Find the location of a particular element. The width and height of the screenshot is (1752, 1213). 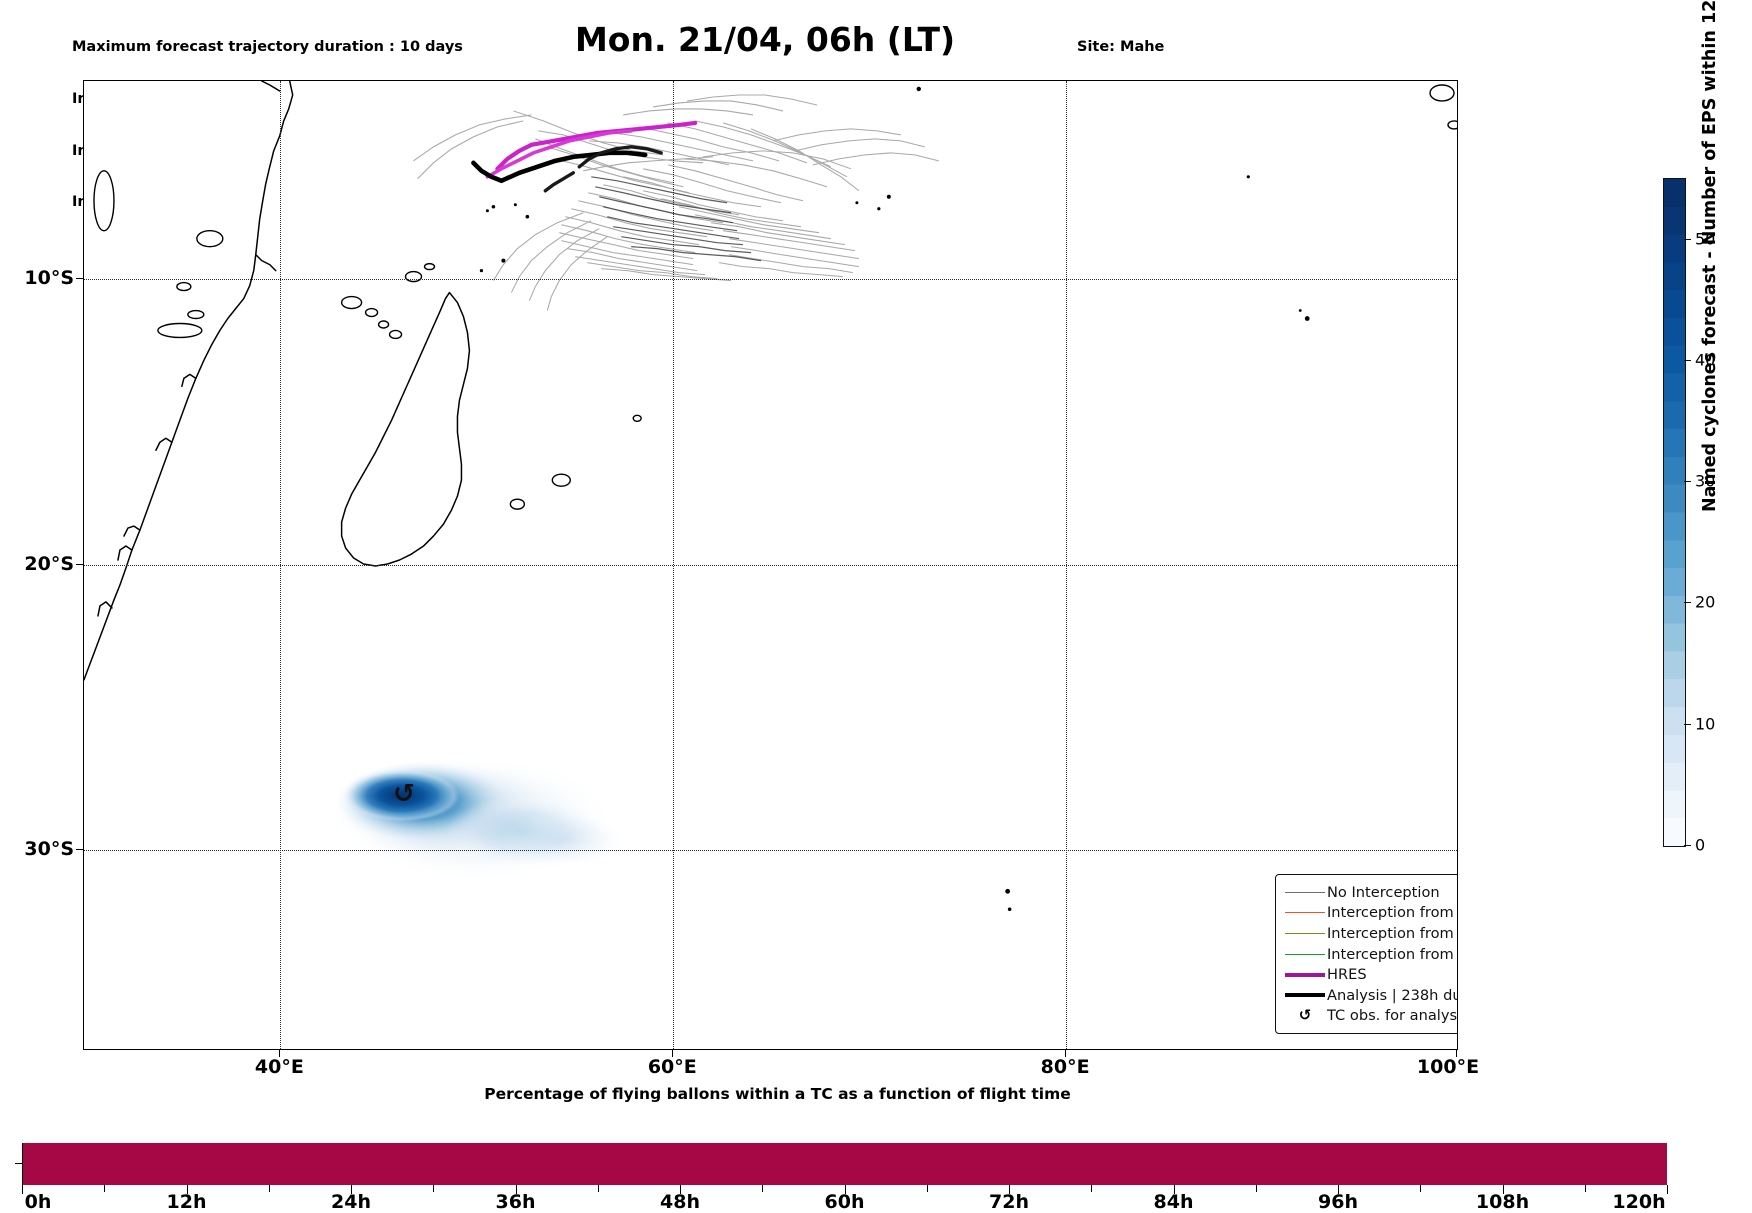

legend-label: Analysis | 238h duration is located at coordinates (1392, 995).